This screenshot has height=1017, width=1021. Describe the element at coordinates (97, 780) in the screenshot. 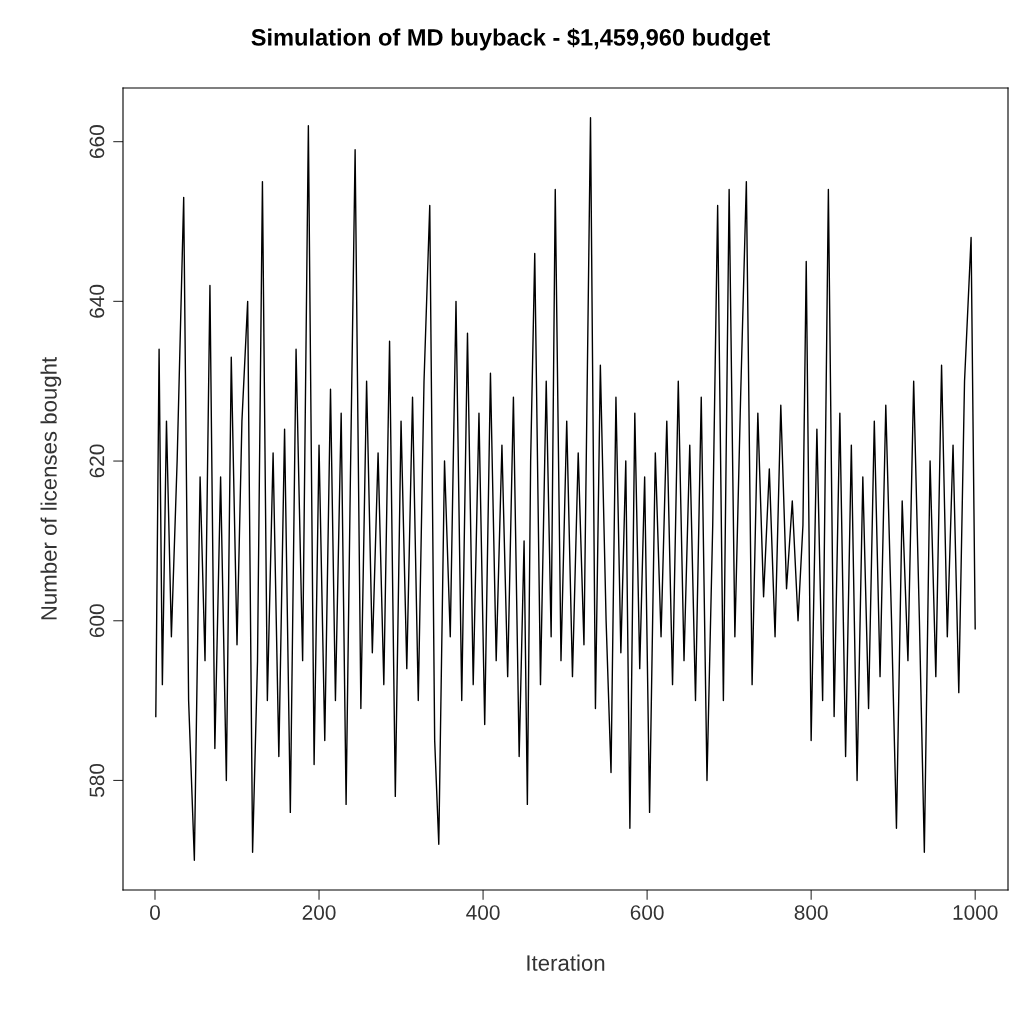

I see `y-tick-label: 580` at that location.